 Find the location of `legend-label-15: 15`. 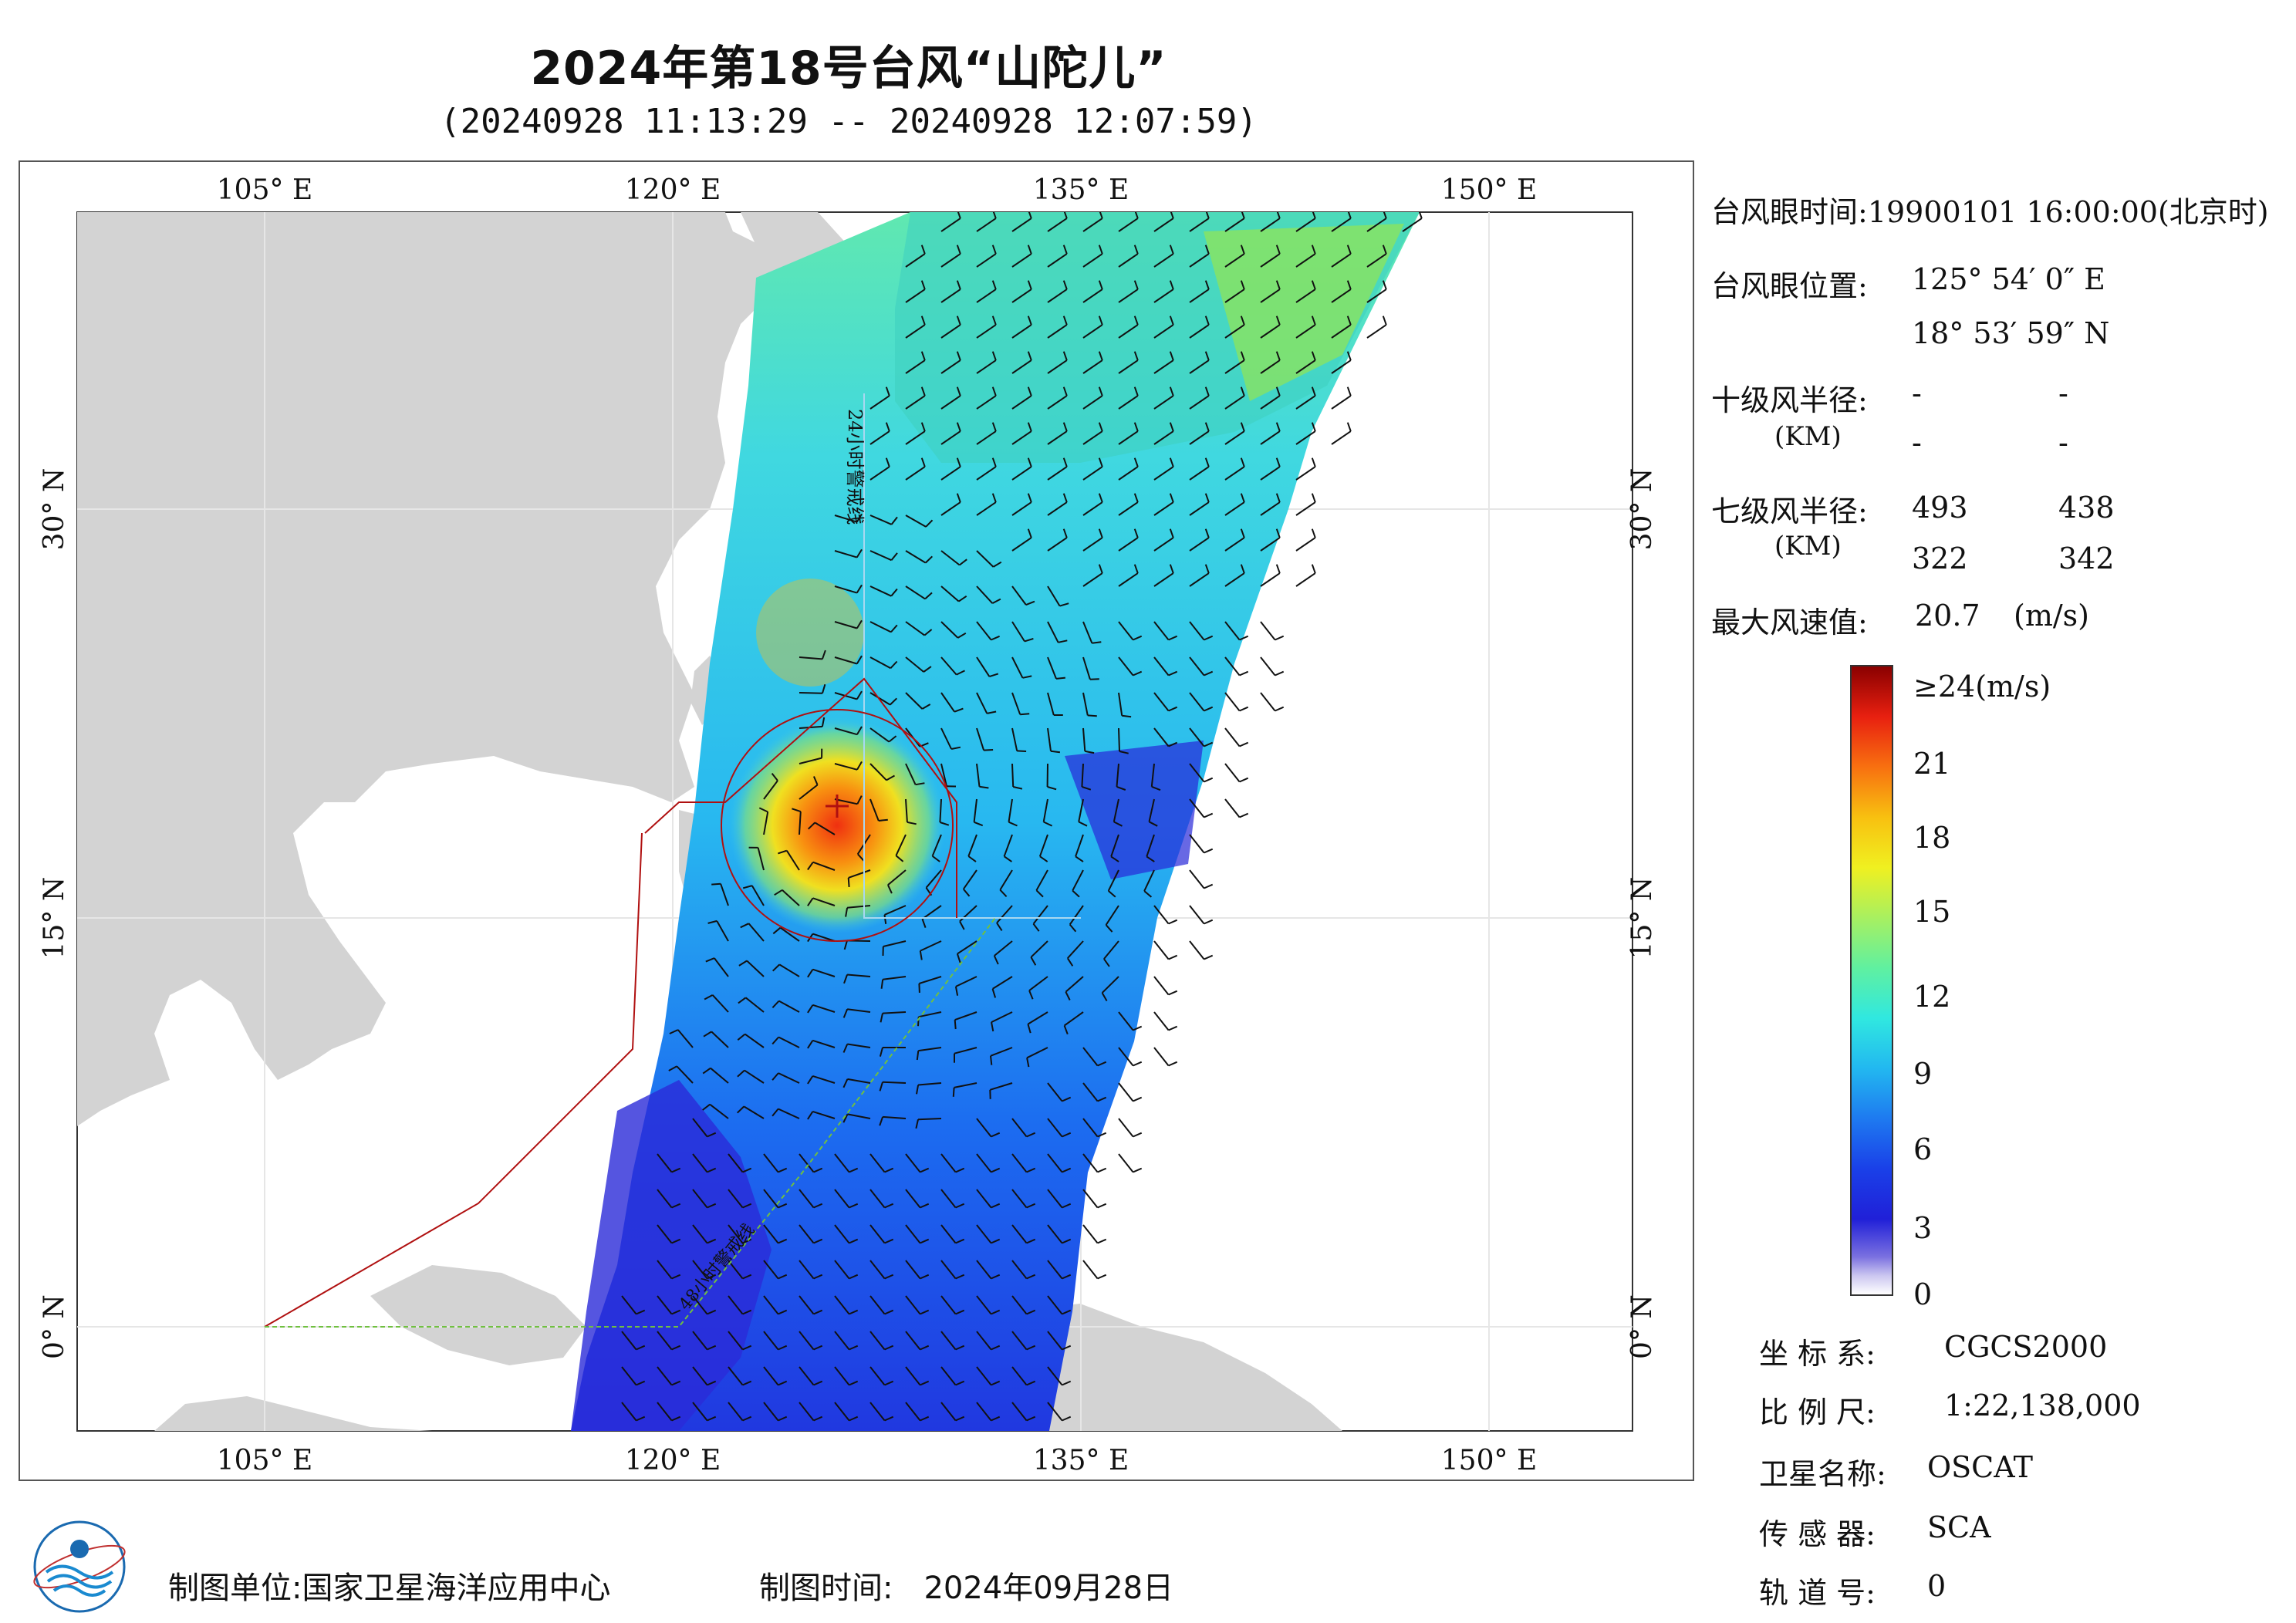

legend-label-15: 15 is located at coordinates (1932, 912).